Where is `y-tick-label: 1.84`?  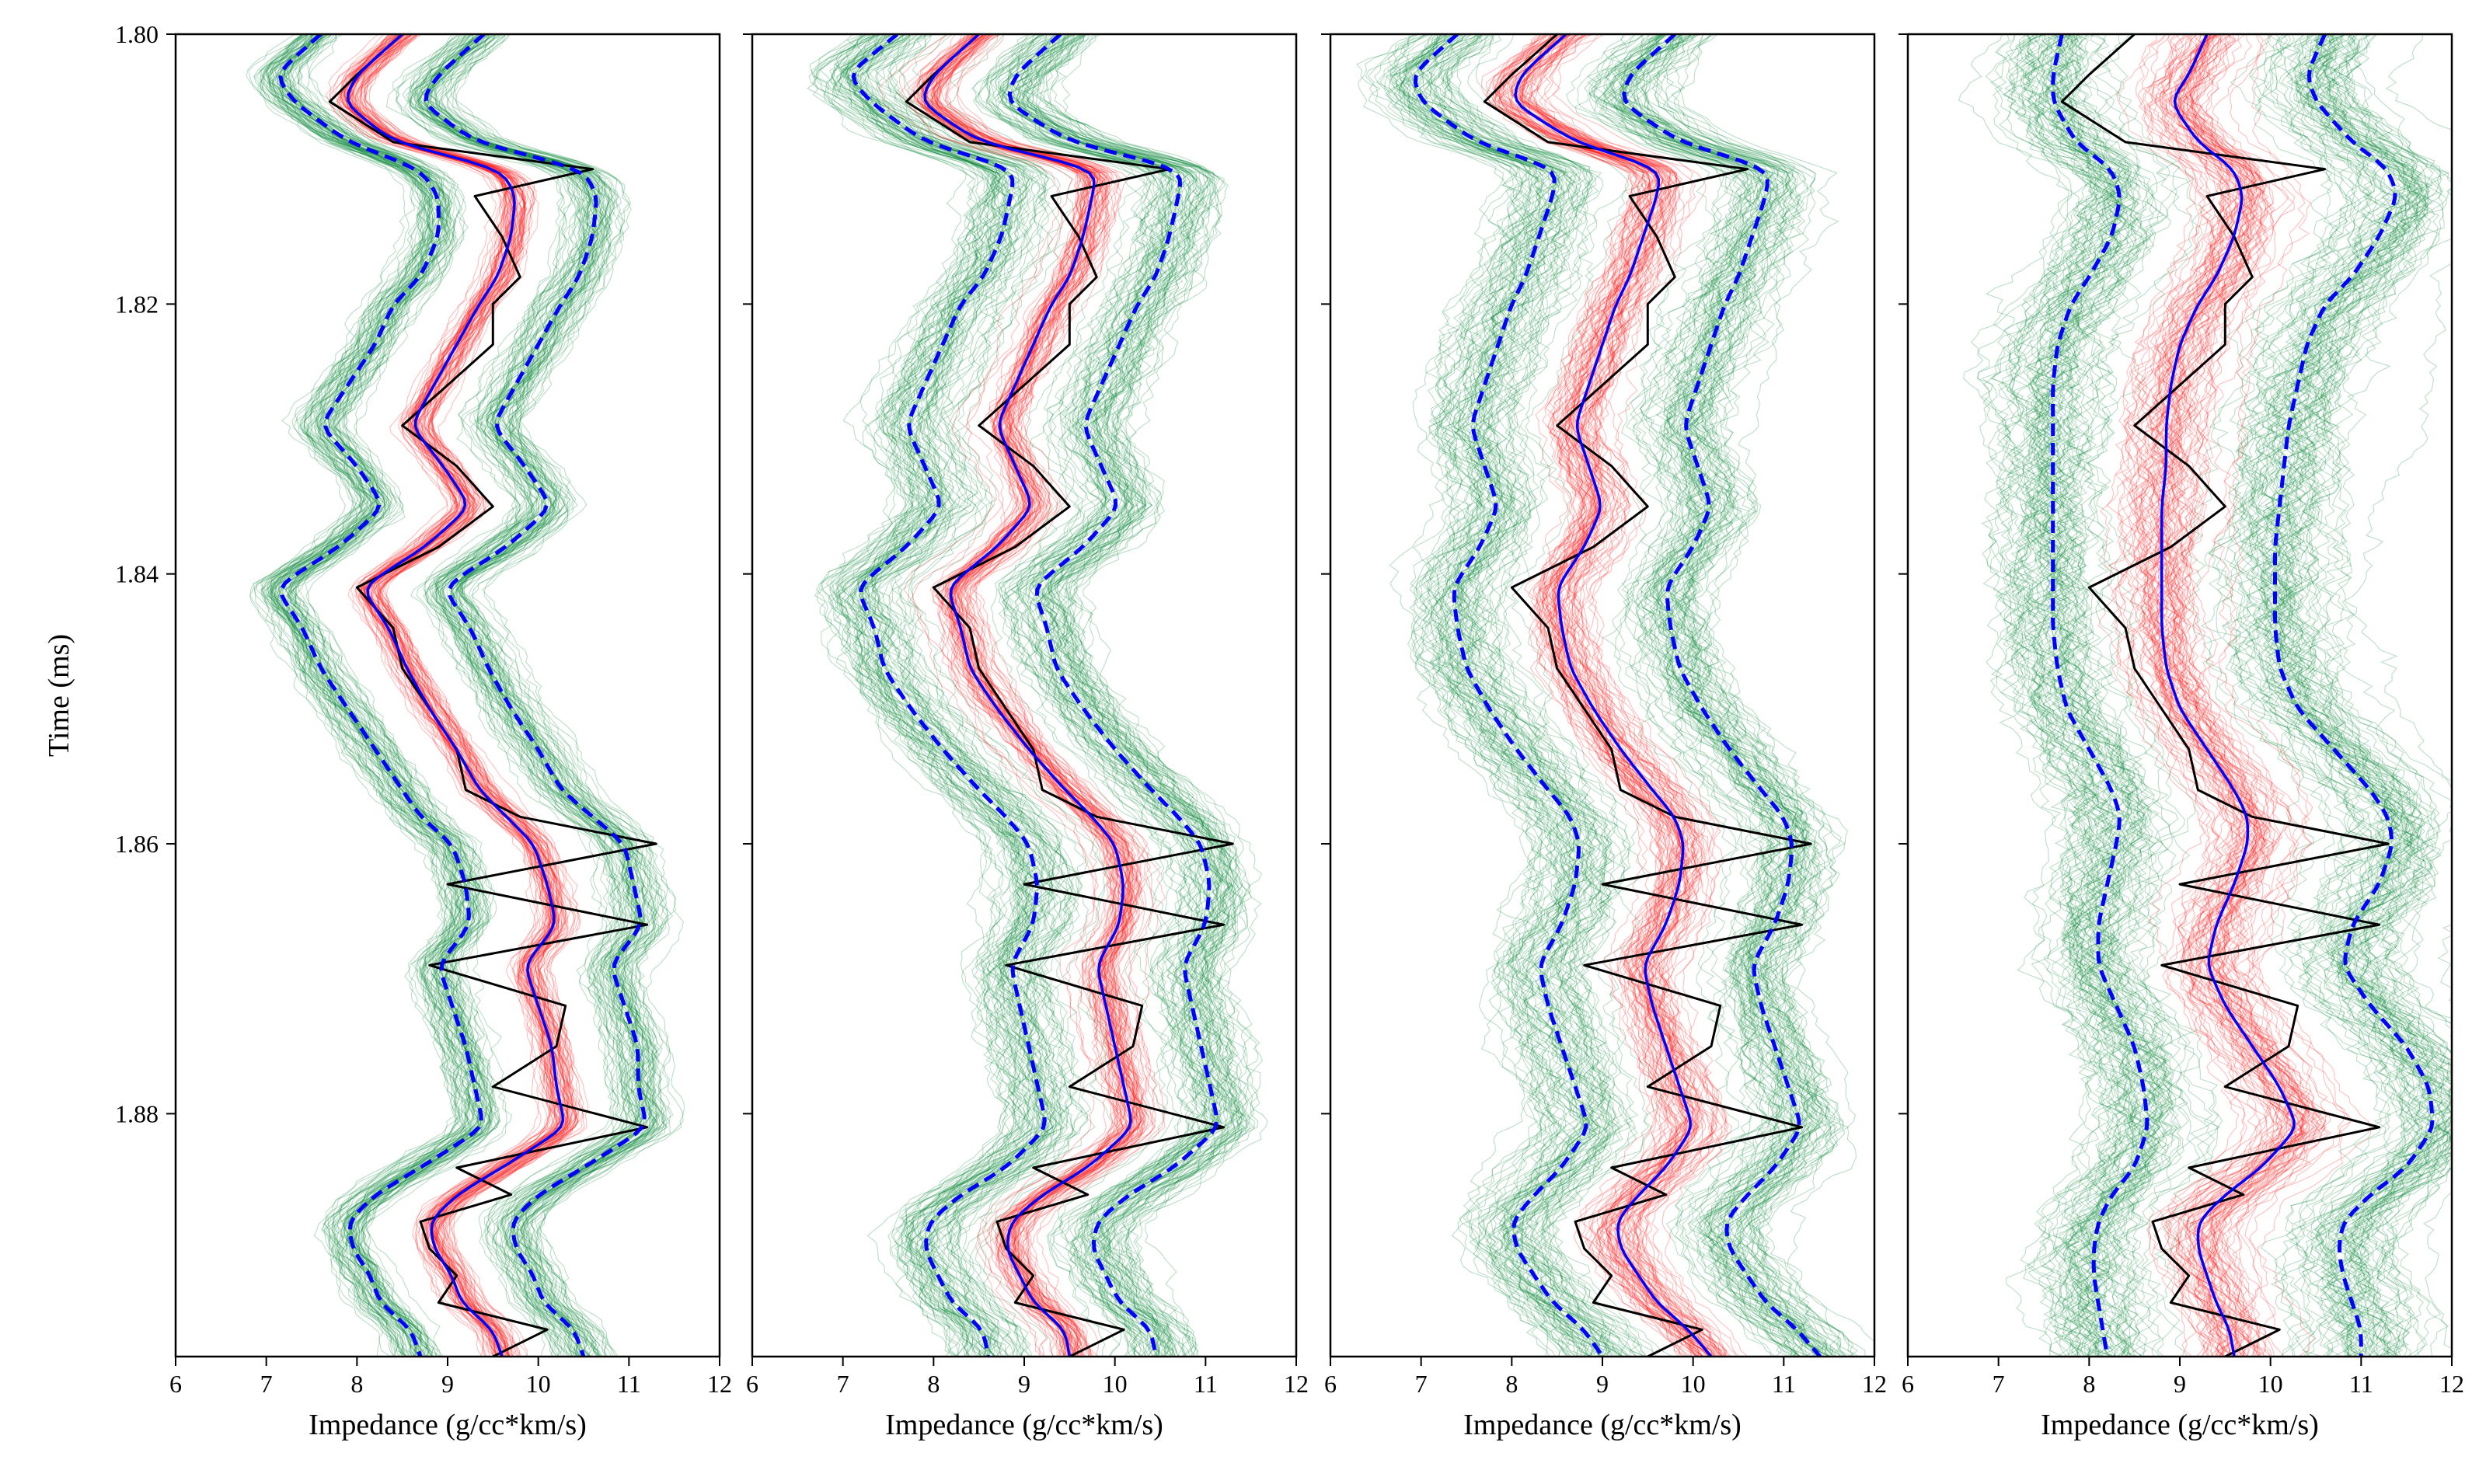 y-tick-label: 1.84 is located at coordinates (137, 574).